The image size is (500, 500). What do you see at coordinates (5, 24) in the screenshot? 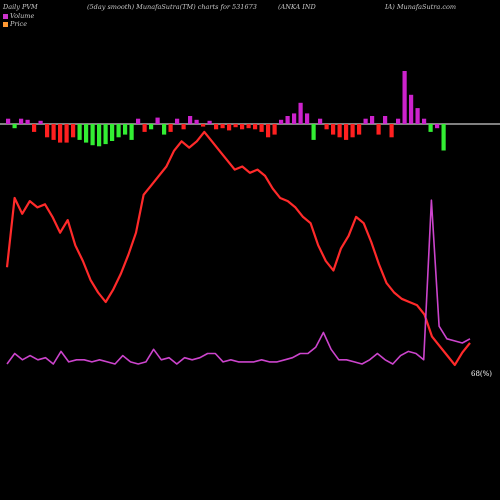
I see `price-swatch` at bounding box center [5, 24].